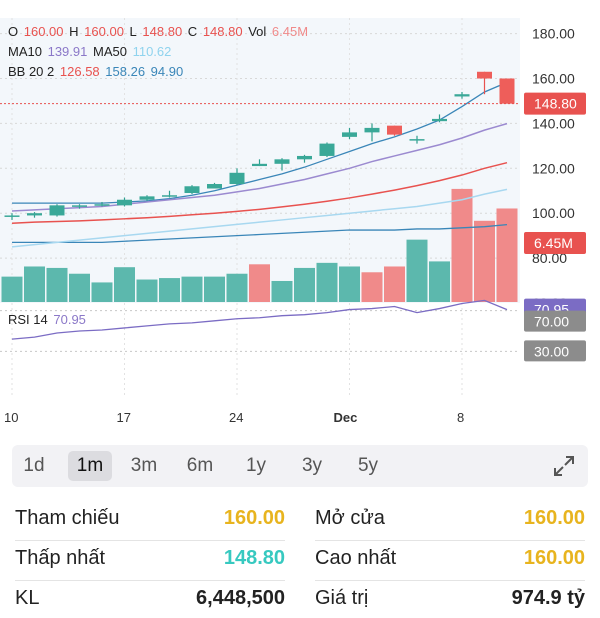 This screenshot has height=618, width=600. I want to click on y-axis-label: 160.00, so click(553, 79).